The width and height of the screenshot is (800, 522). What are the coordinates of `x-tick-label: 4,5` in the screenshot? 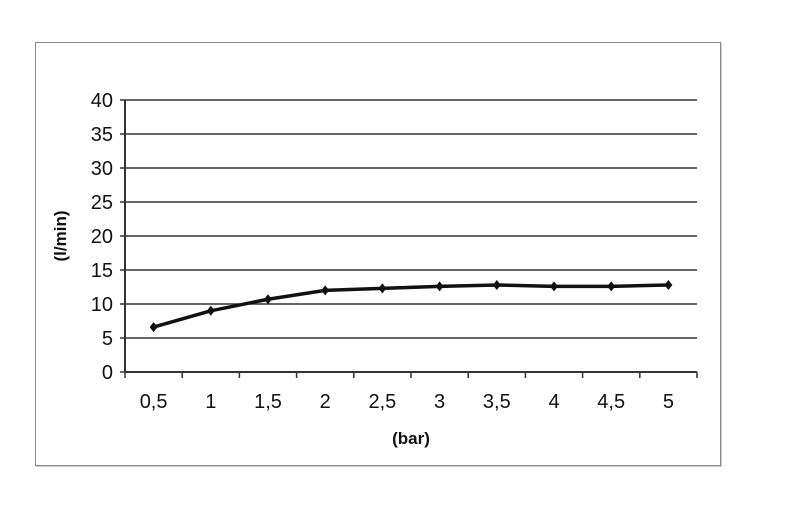 It's located at (611, 402).